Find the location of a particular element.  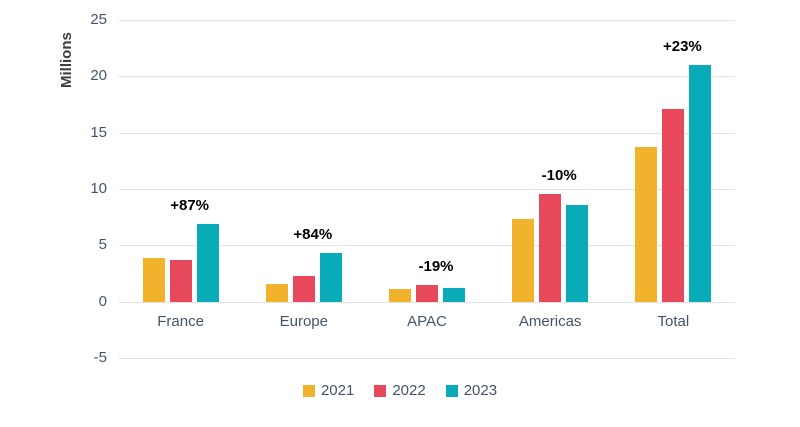

annotation-americas: -10% is located at coordinates (559, 175).